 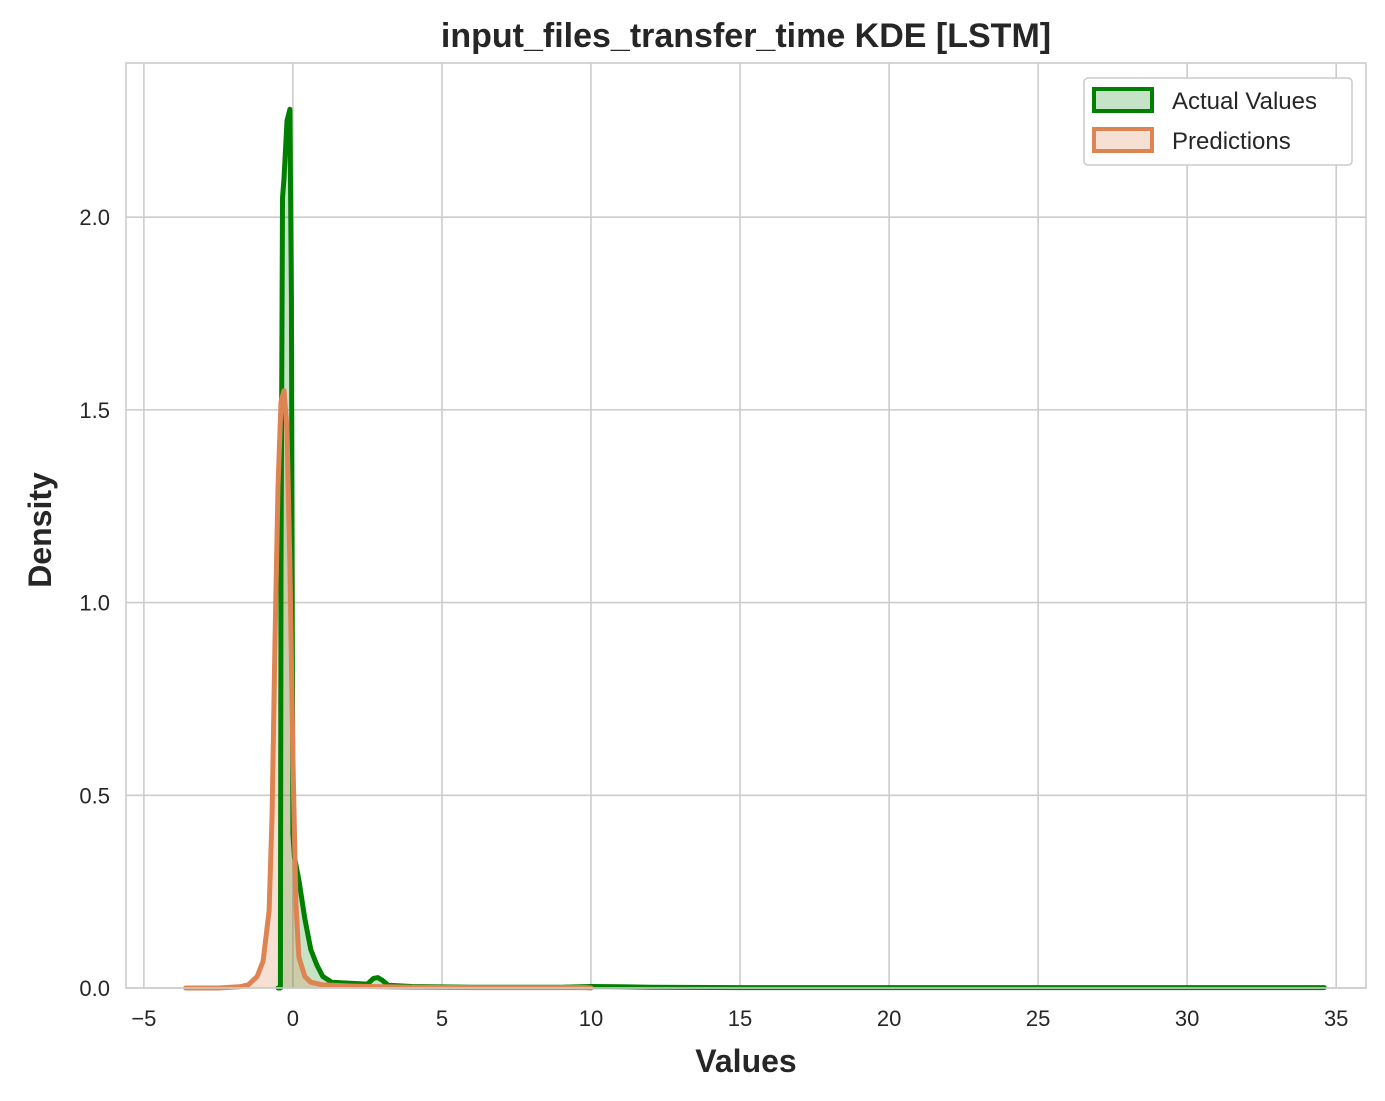 What do you see at coordinates (1244, 101) in the screenshot?
I see `legend-label-actual: Actual Values` at bounding box center [1244, 101].